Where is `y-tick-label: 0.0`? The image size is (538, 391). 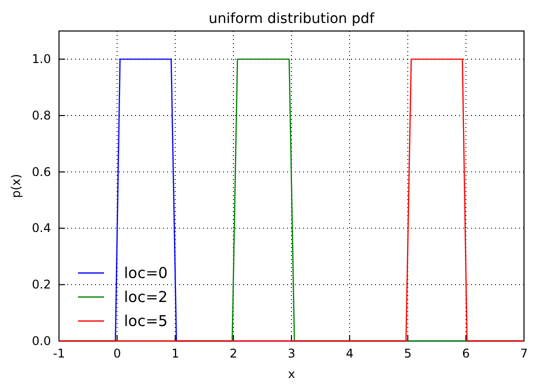 y-tick-label: 0.0 is located at coordinates (41, 341).